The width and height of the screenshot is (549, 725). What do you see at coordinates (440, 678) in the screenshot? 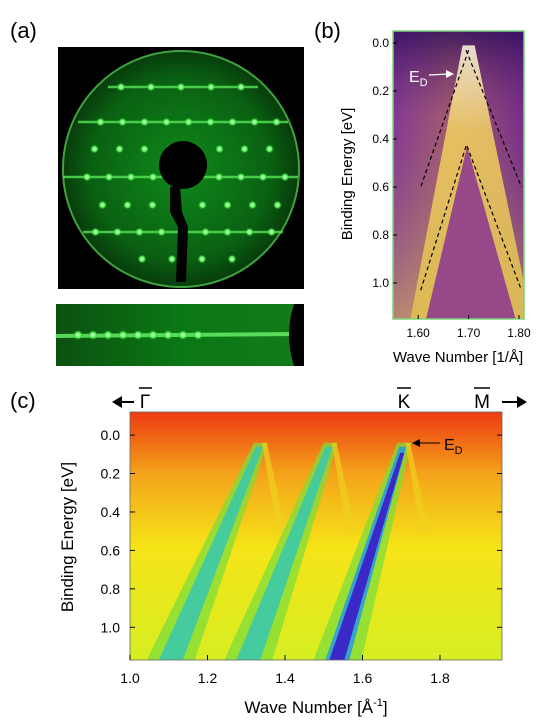
I see `x-tick-label: 1.8` at bounding box center [440, 678].